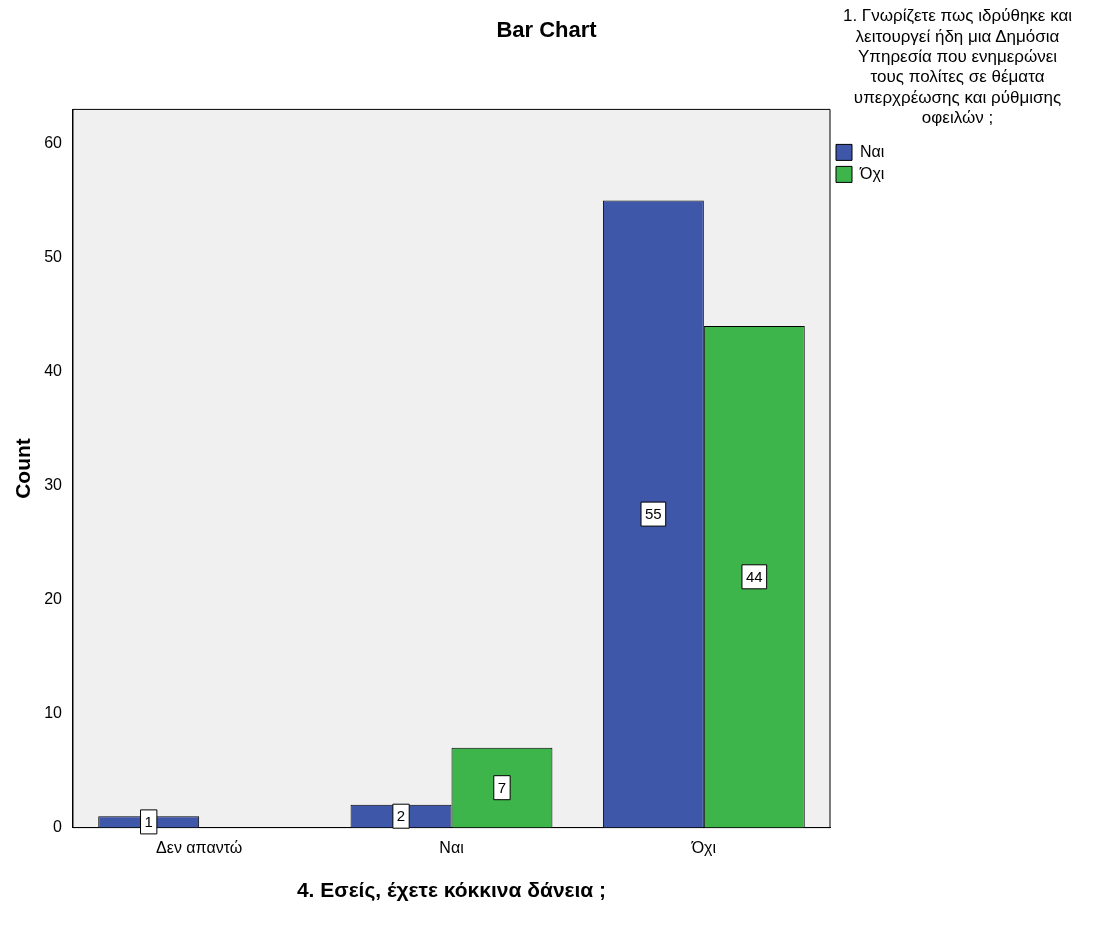 The image size is (1103, 929). Describe the element at coordinates (148, 822) in the screenshot. I see `data-label: 1` at that location.